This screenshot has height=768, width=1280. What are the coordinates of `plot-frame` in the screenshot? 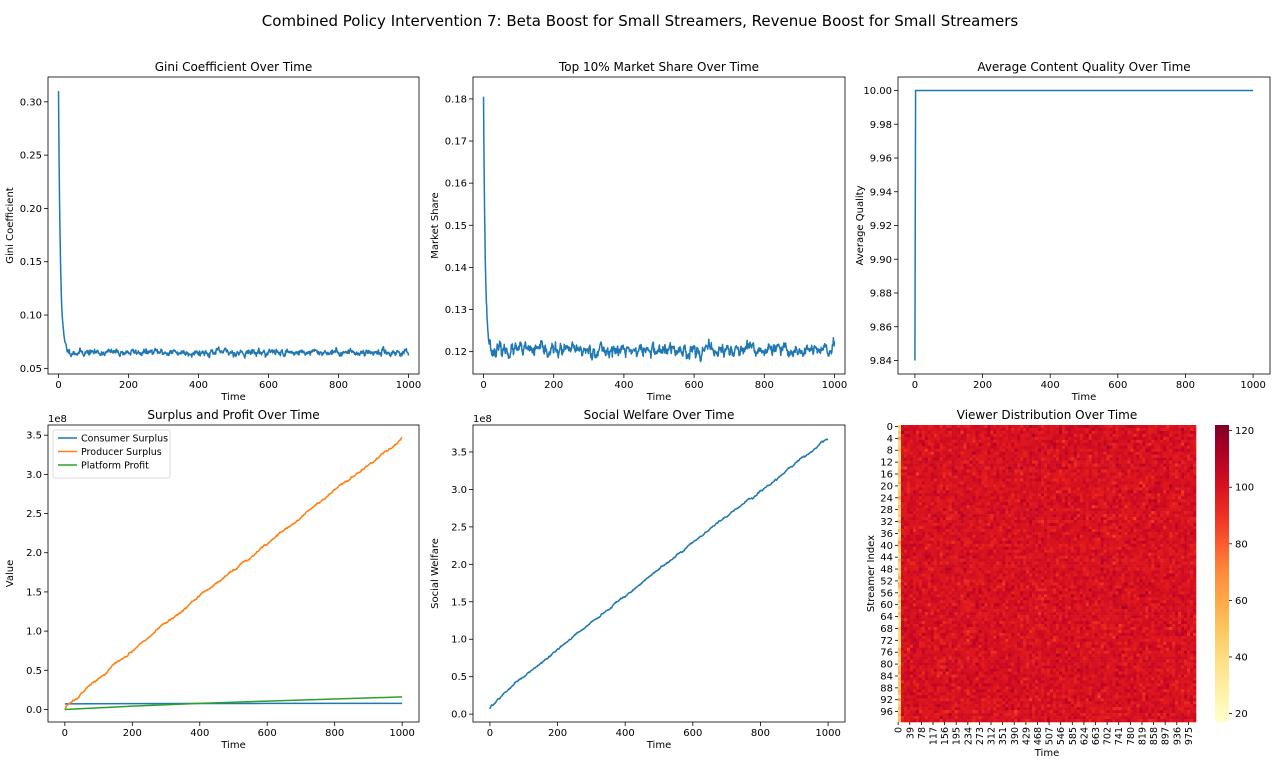 It's located at (233, 225).